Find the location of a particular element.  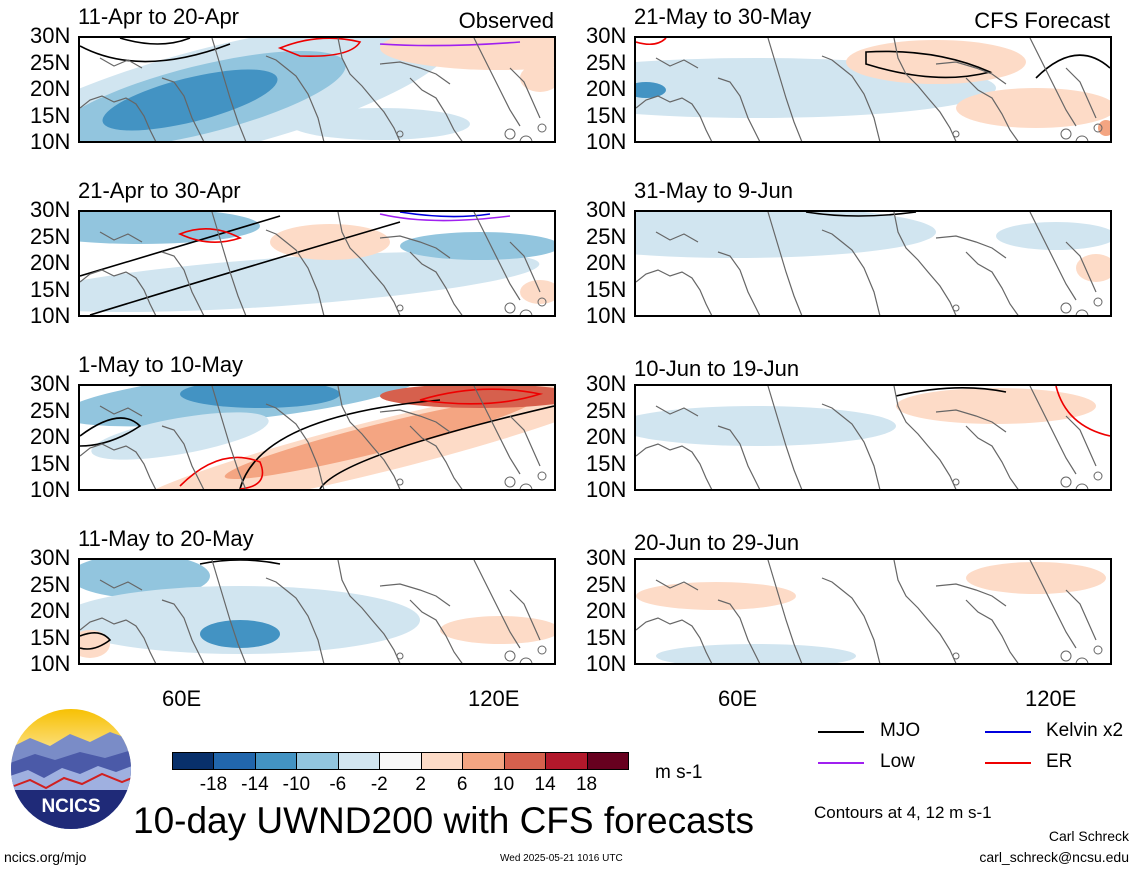

legend-low-line is located at coordinates (841, 763).